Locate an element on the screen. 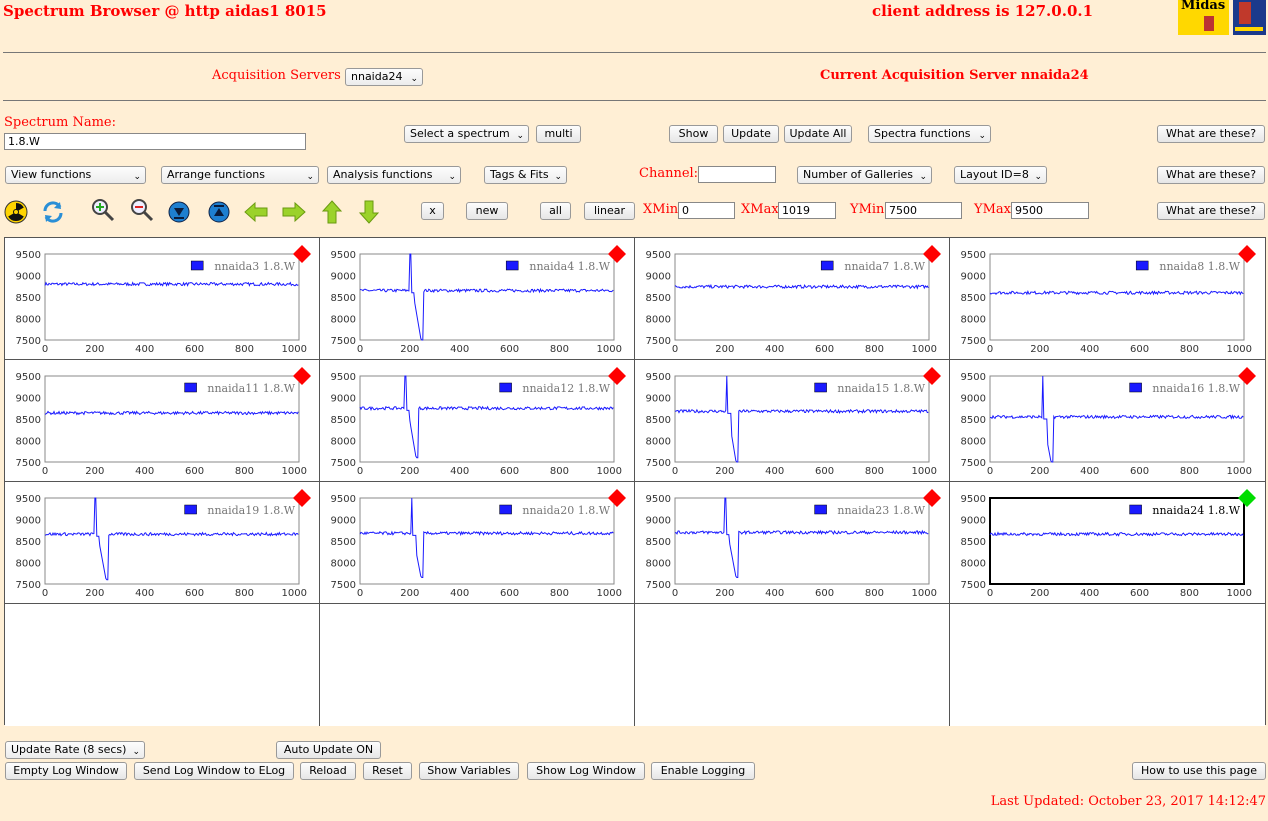 Image resolution: width=1268 pixels, height=821 pixels. x-tick-label: 400 is located at coordinates (1089, 593).